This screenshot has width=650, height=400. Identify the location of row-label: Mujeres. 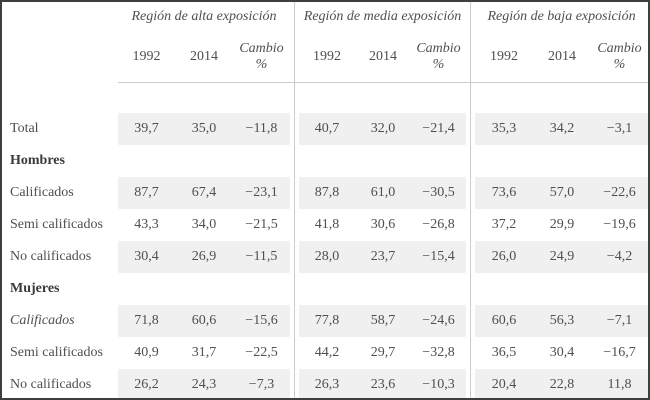
(35, 288).